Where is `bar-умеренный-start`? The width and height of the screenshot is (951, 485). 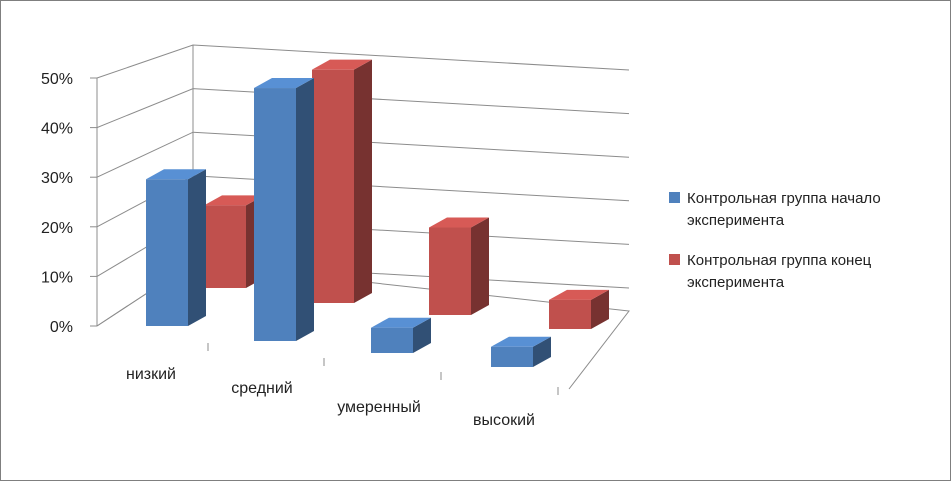
bar-умеренный-start is located at coordinates (401, 335).